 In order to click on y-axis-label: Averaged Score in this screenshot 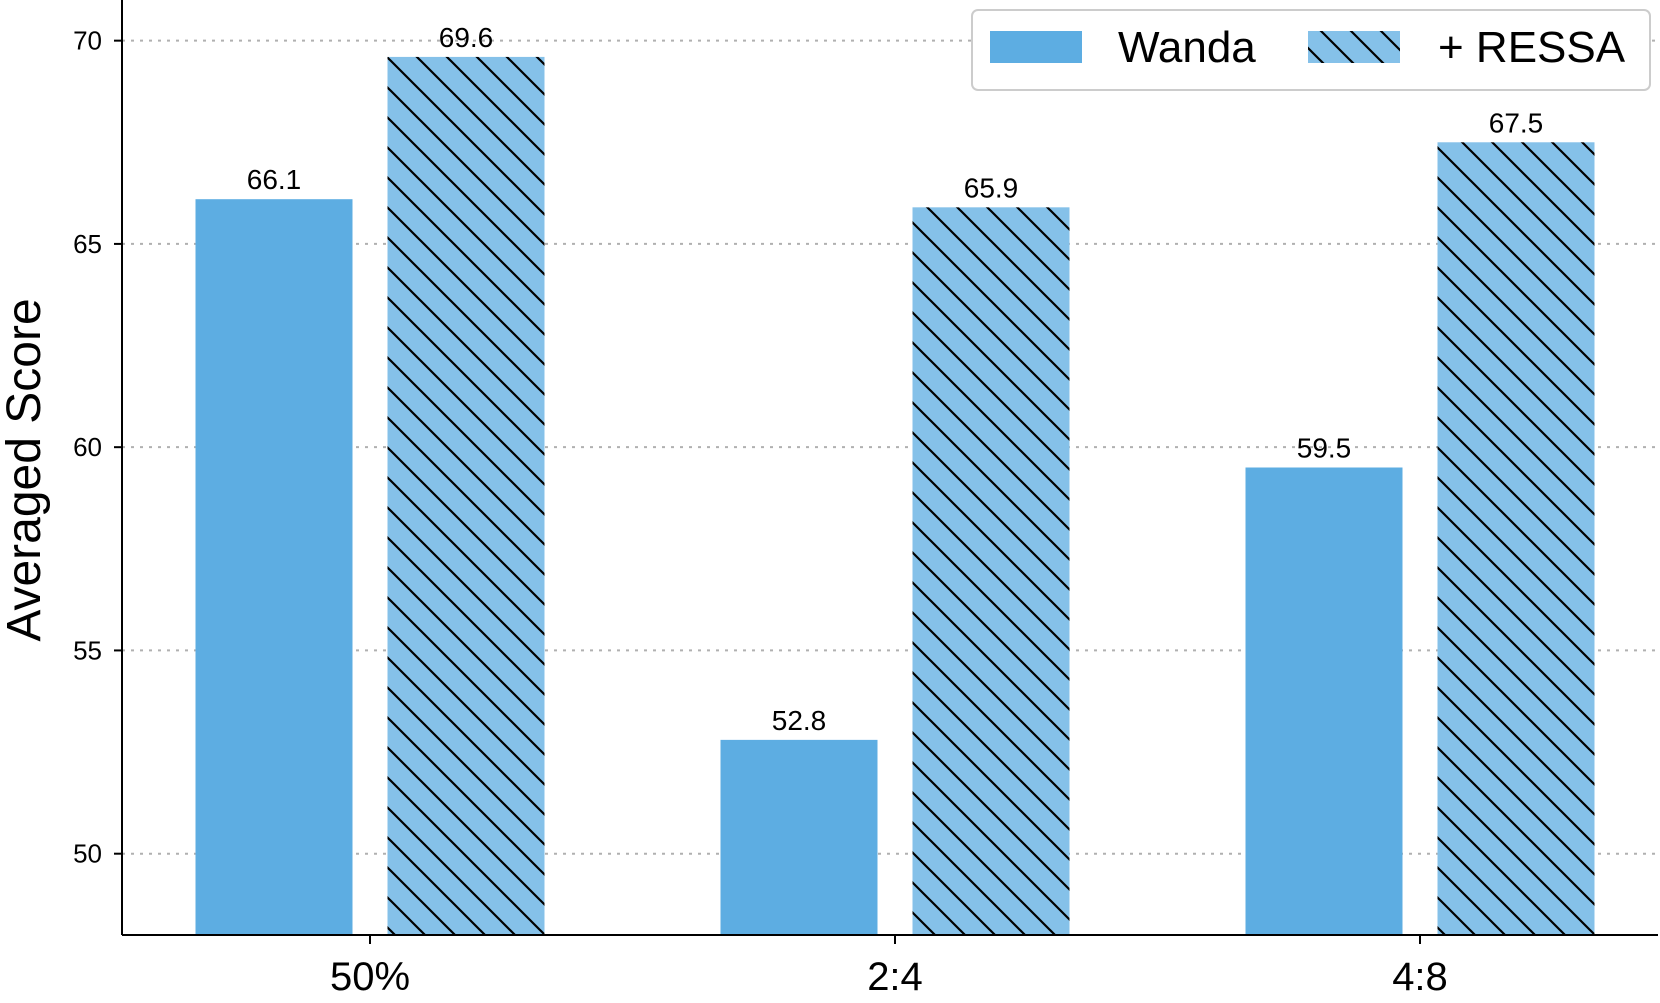, I will do `click(25, 469)`.